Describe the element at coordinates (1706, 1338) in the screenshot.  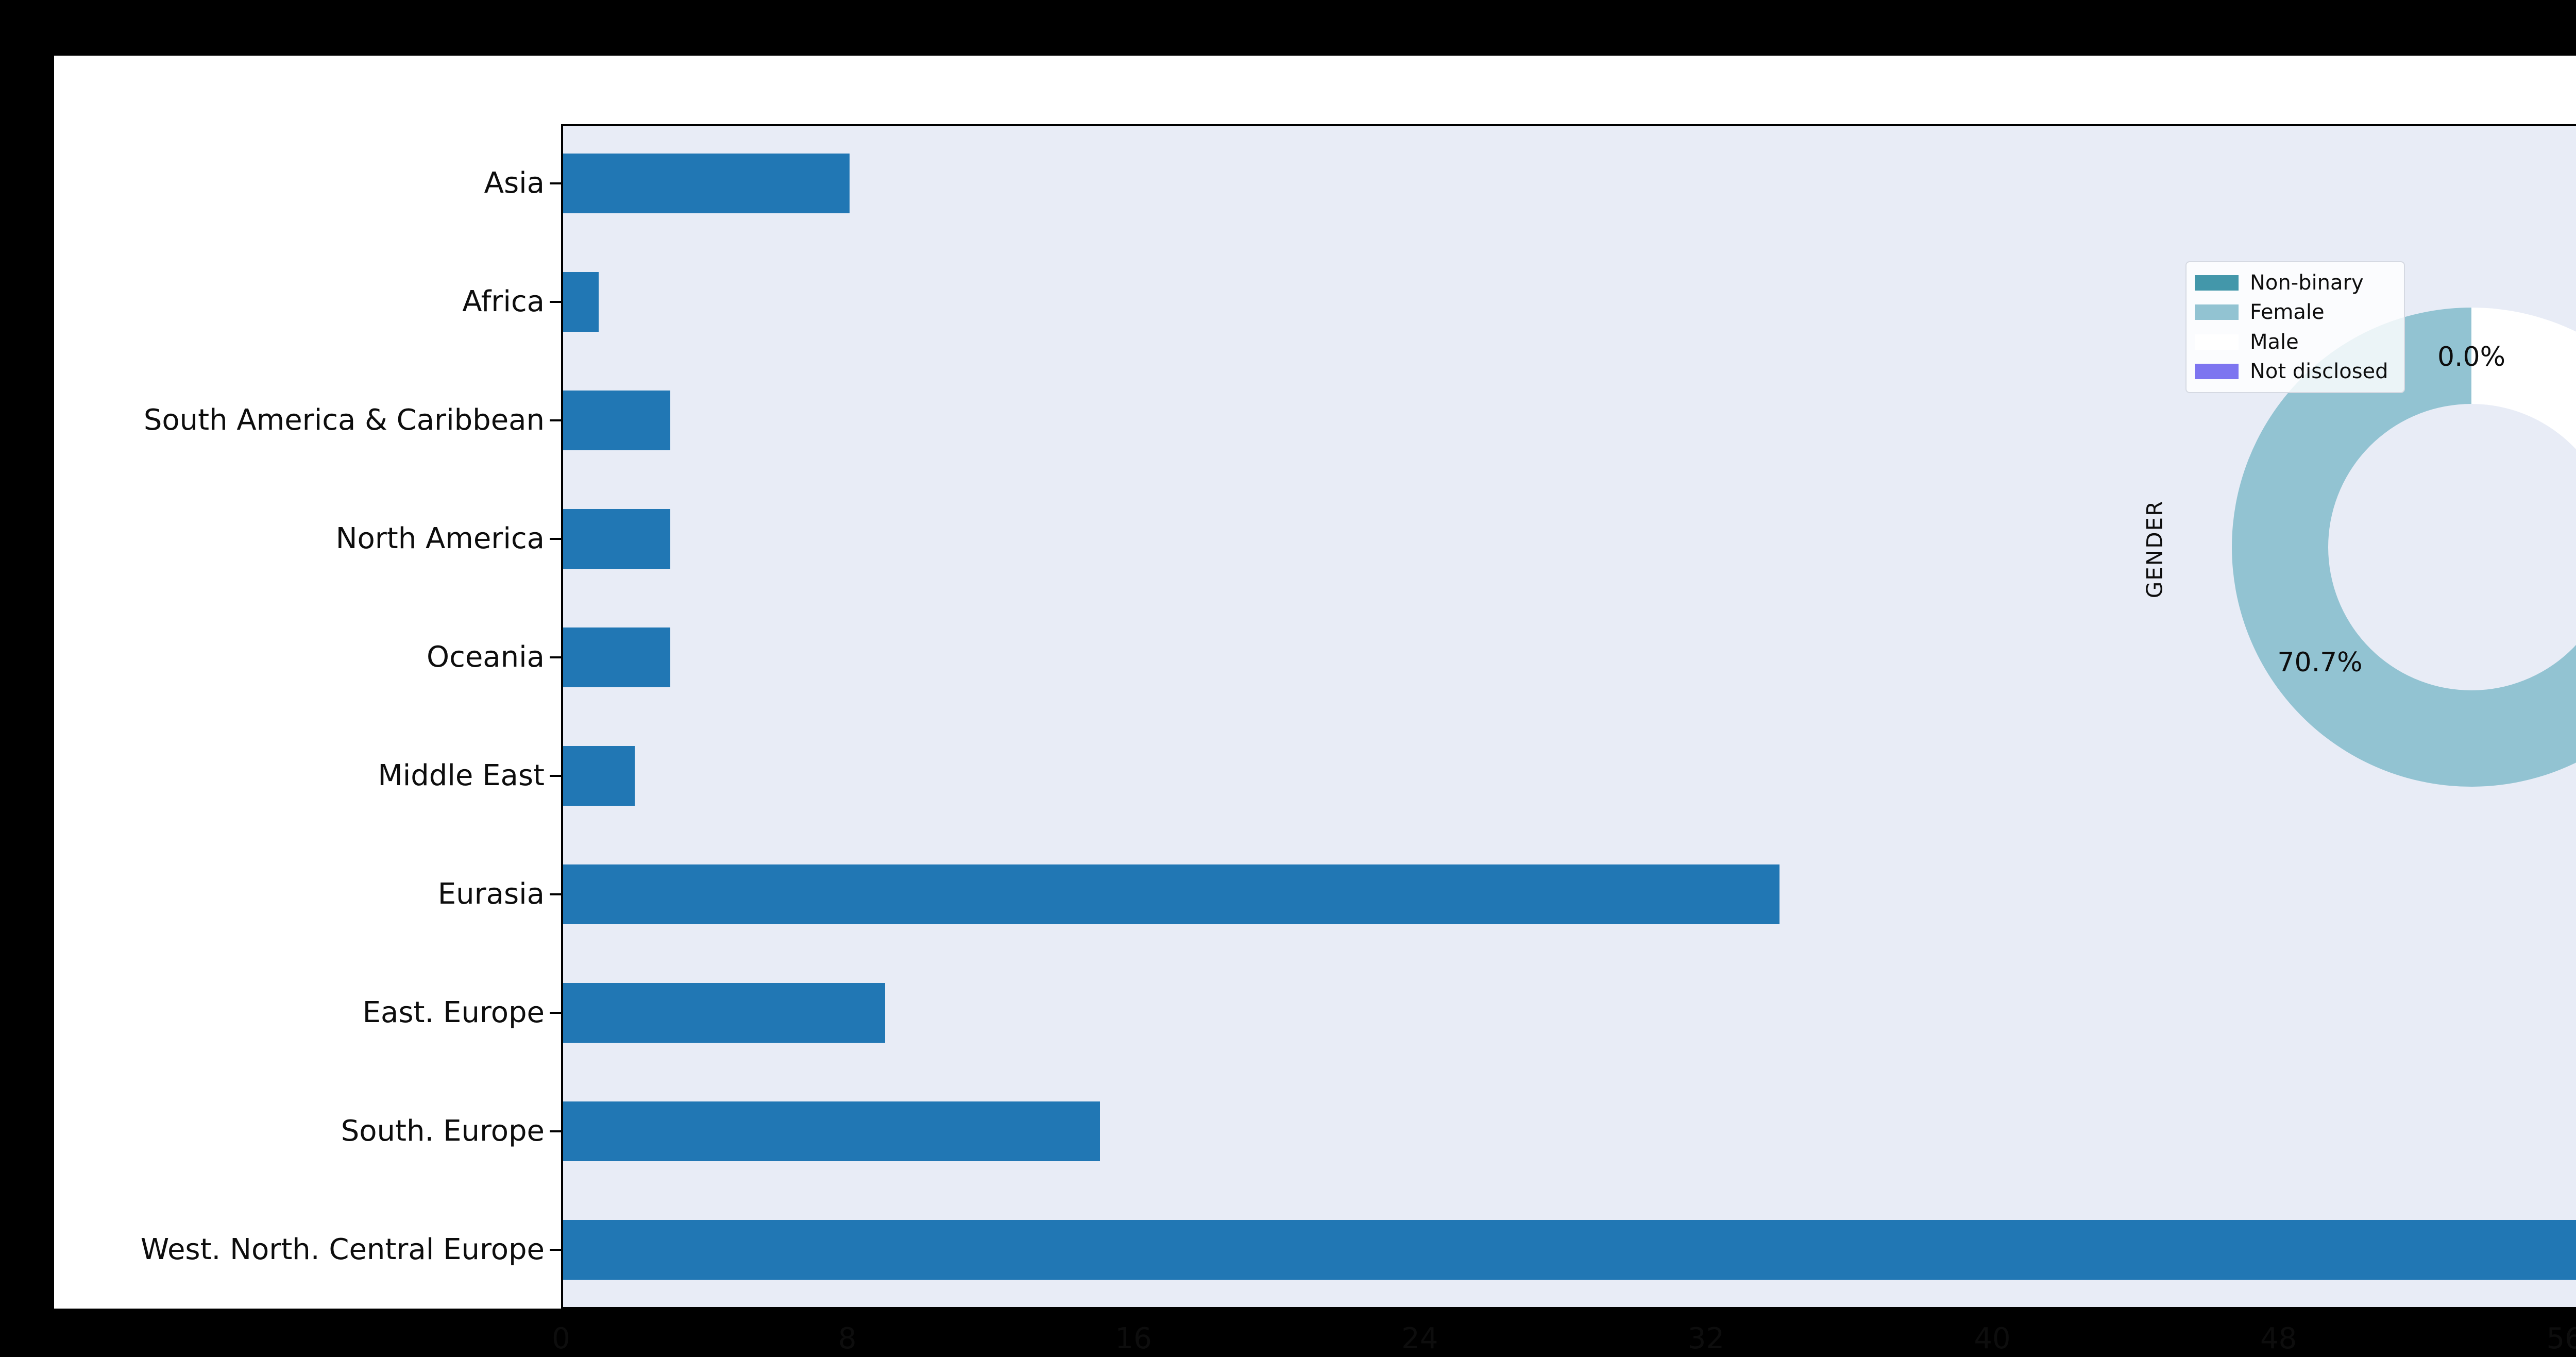
I see `x-tick-label: 32` at that location.